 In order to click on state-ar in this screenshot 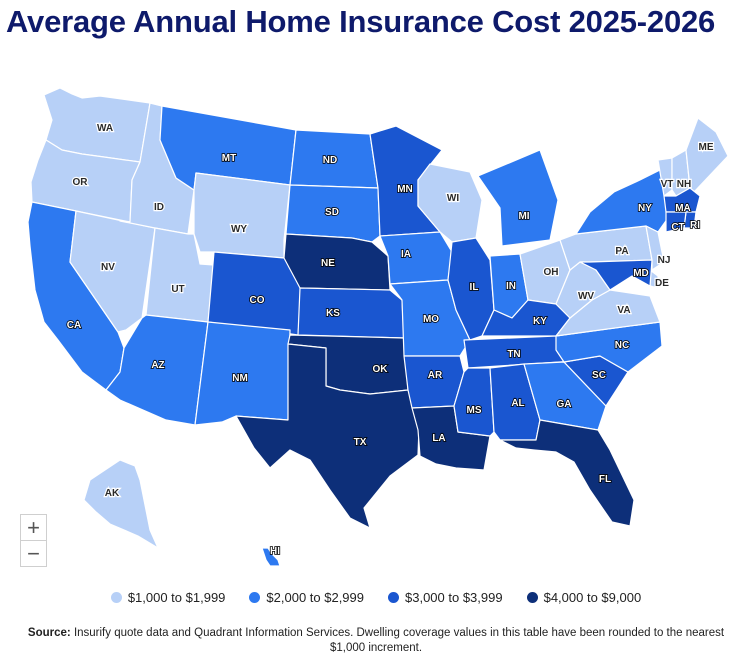, I will do `click(434, 382)`.